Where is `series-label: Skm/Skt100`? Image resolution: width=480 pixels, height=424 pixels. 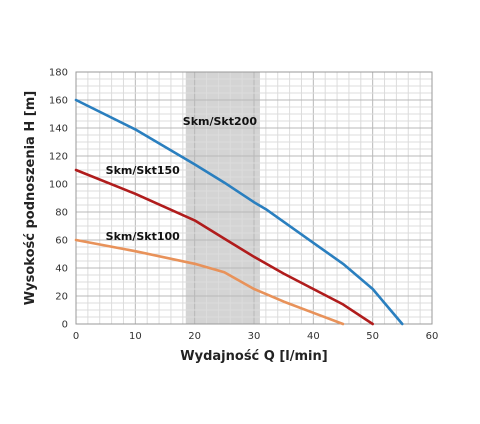
series-label: Skm/Skt100 is located at coordinates (143, 236).